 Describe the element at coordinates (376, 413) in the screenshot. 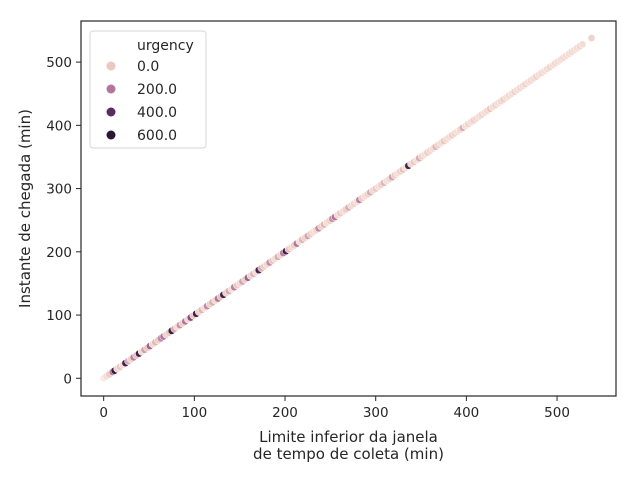

I see `x-tick-label-300: 300` at that location.